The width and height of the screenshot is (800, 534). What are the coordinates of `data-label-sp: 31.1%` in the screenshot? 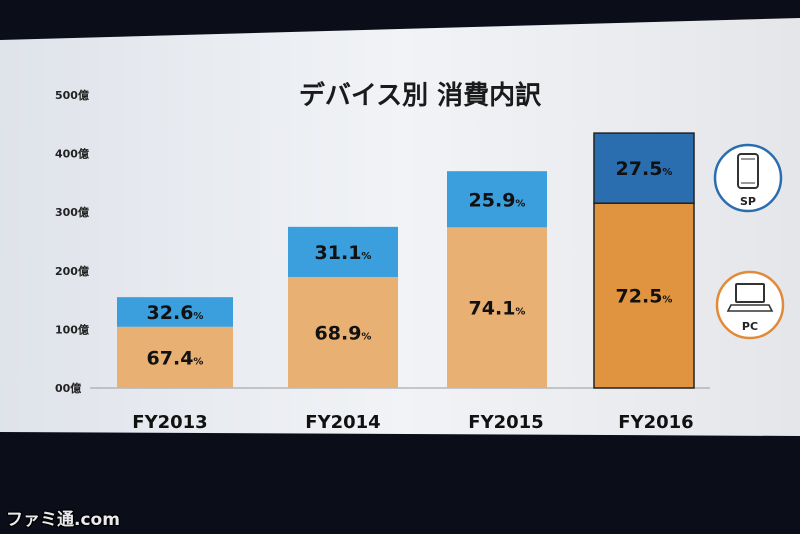 It's located at (343, 253).